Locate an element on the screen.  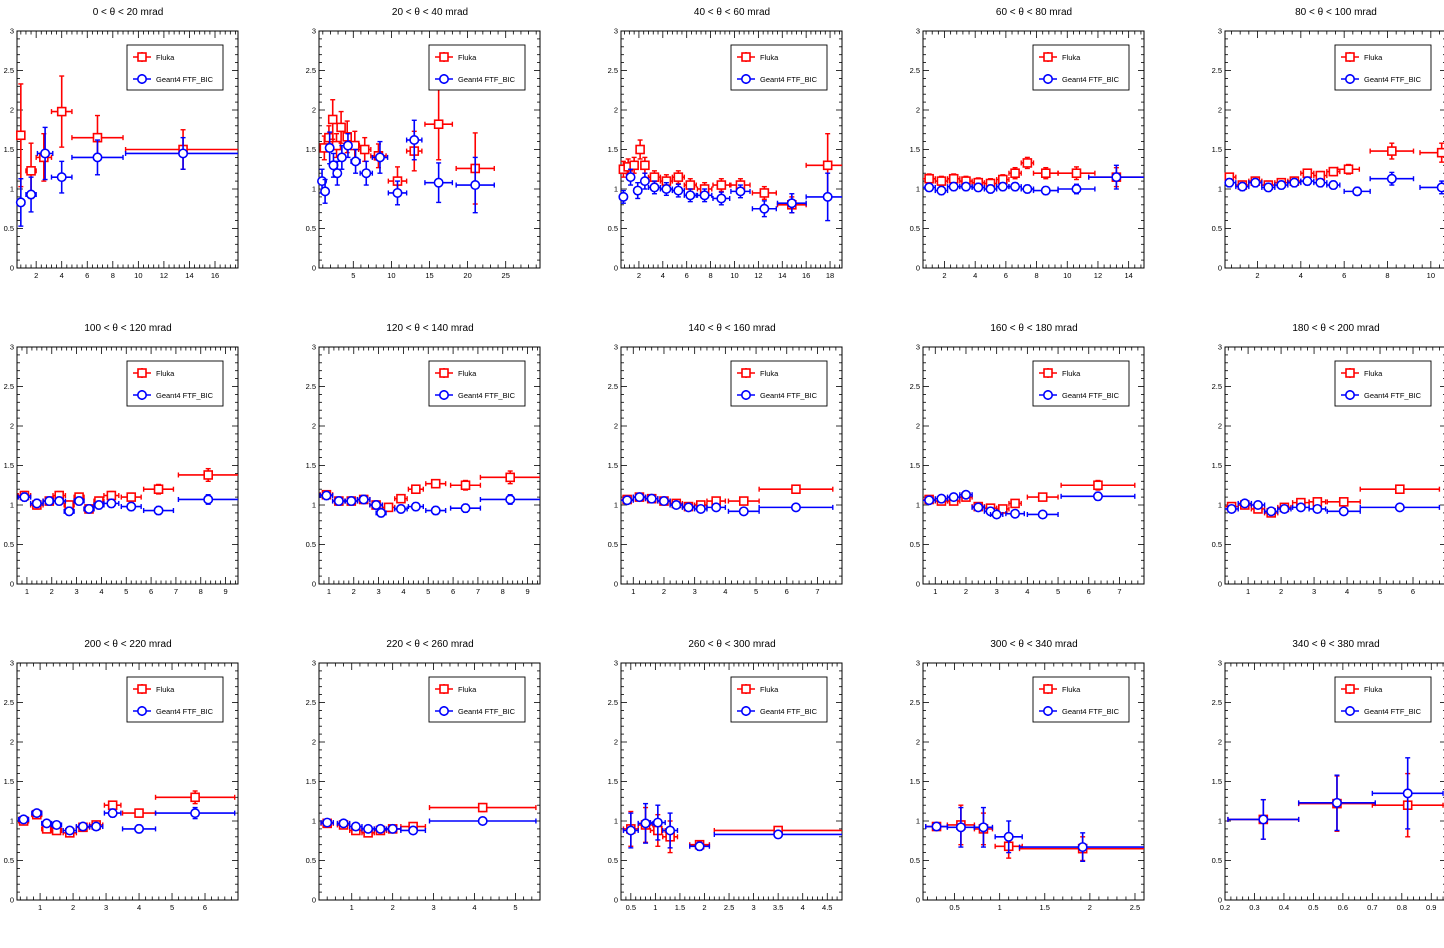
chart-title: 40 < θ < 60 mrad is located at coordinates (732, 12).